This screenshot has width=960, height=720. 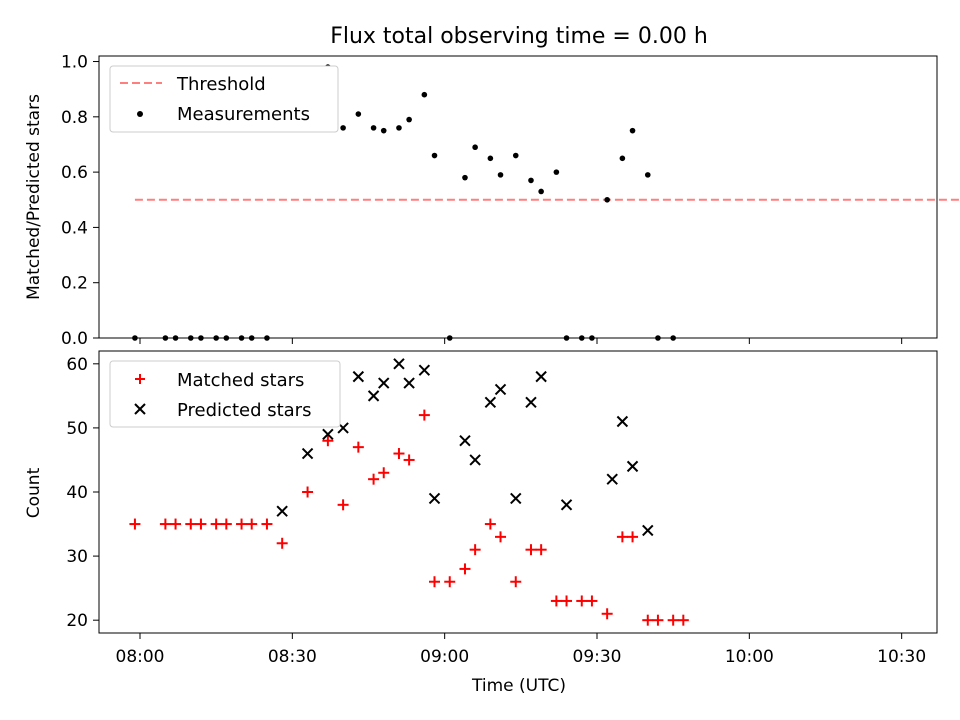 What do you see at coordinates (221, 84) in the screenshot?
I see `legend-threshold-label: Threshold` at bounding box center [221, 84].